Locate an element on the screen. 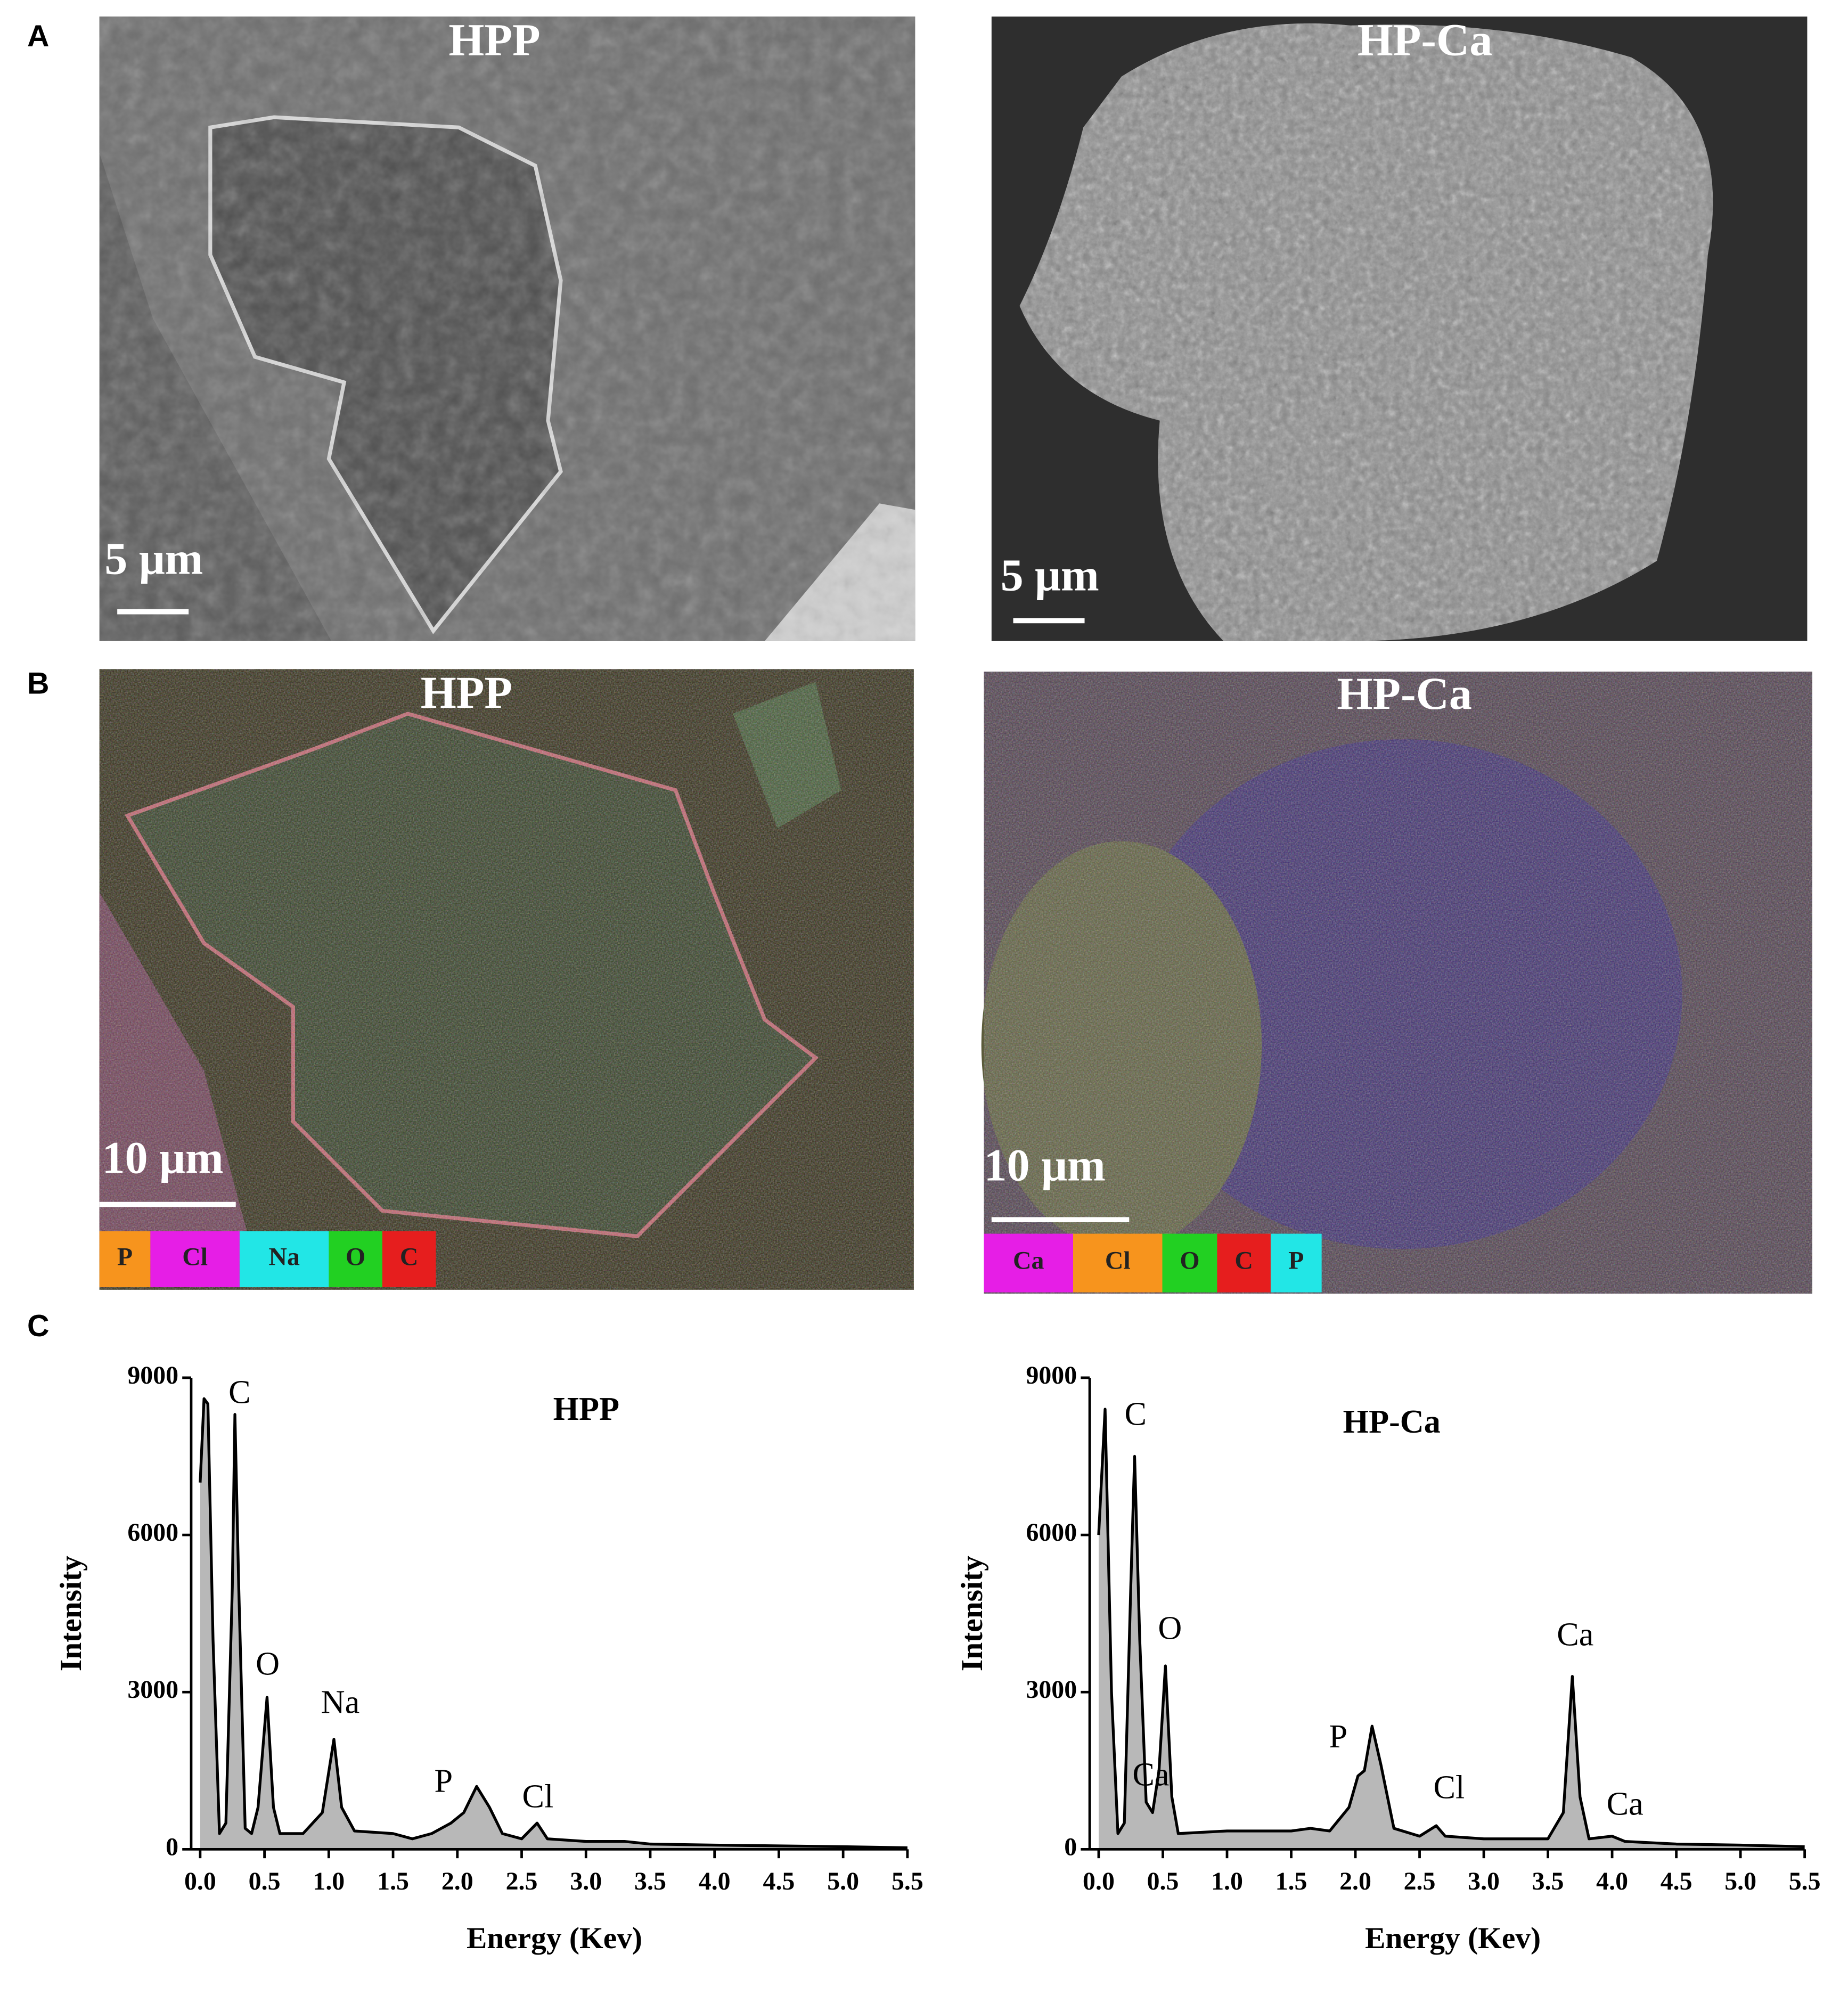 The width and height of the screenshot is (1848, 2003). legend-label: Ca is located at coordinates (1028, 1261).